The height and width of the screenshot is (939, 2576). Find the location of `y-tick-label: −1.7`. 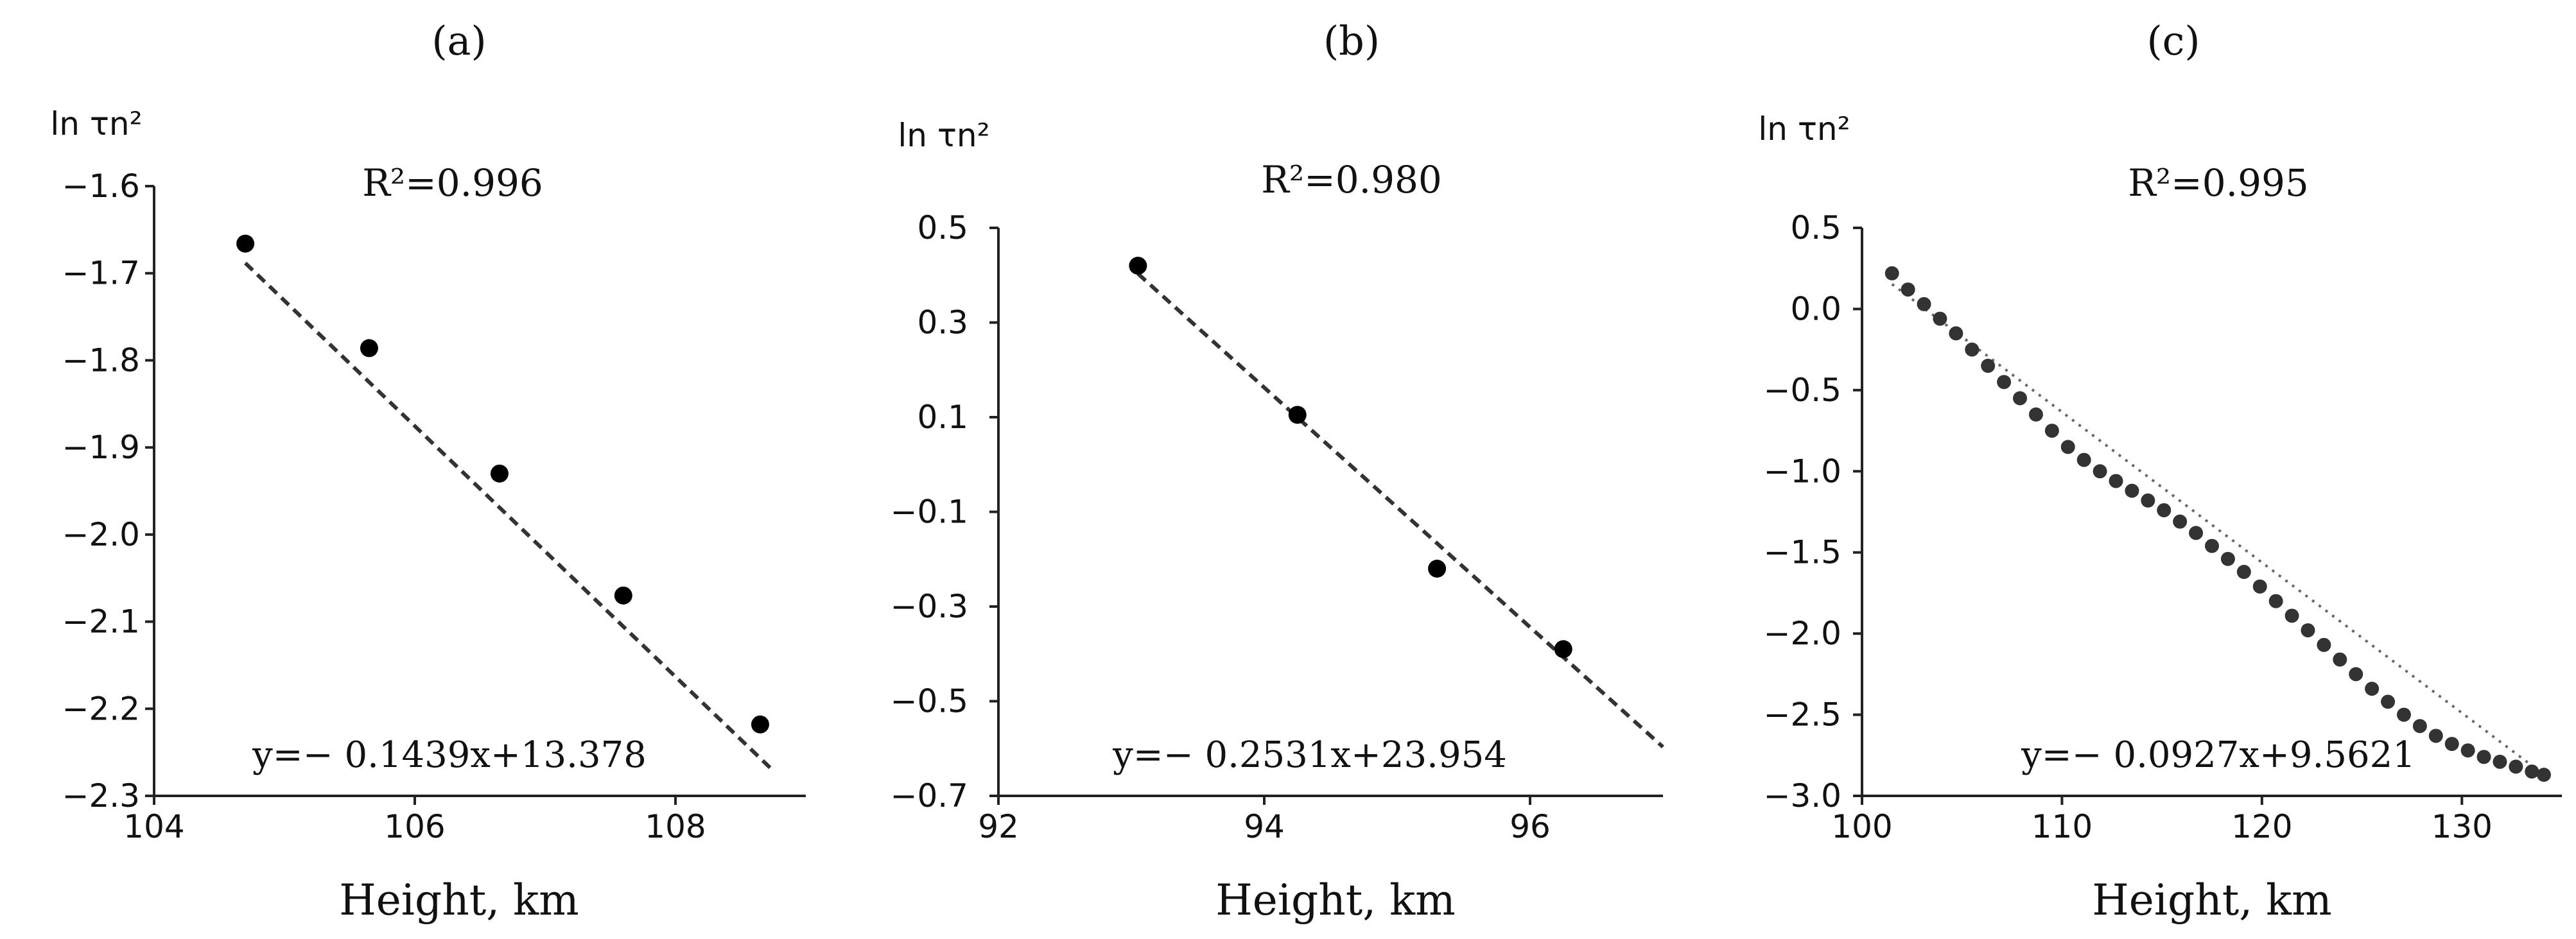

y-tick-label: −1.7 is located at coordinates (101, 273).